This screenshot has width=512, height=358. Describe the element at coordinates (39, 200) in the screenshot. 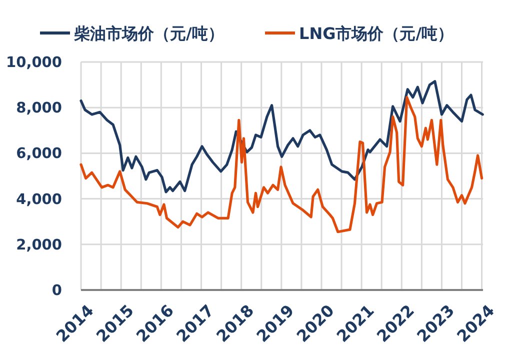

I see `y-tick-label: 4,000` at that location.